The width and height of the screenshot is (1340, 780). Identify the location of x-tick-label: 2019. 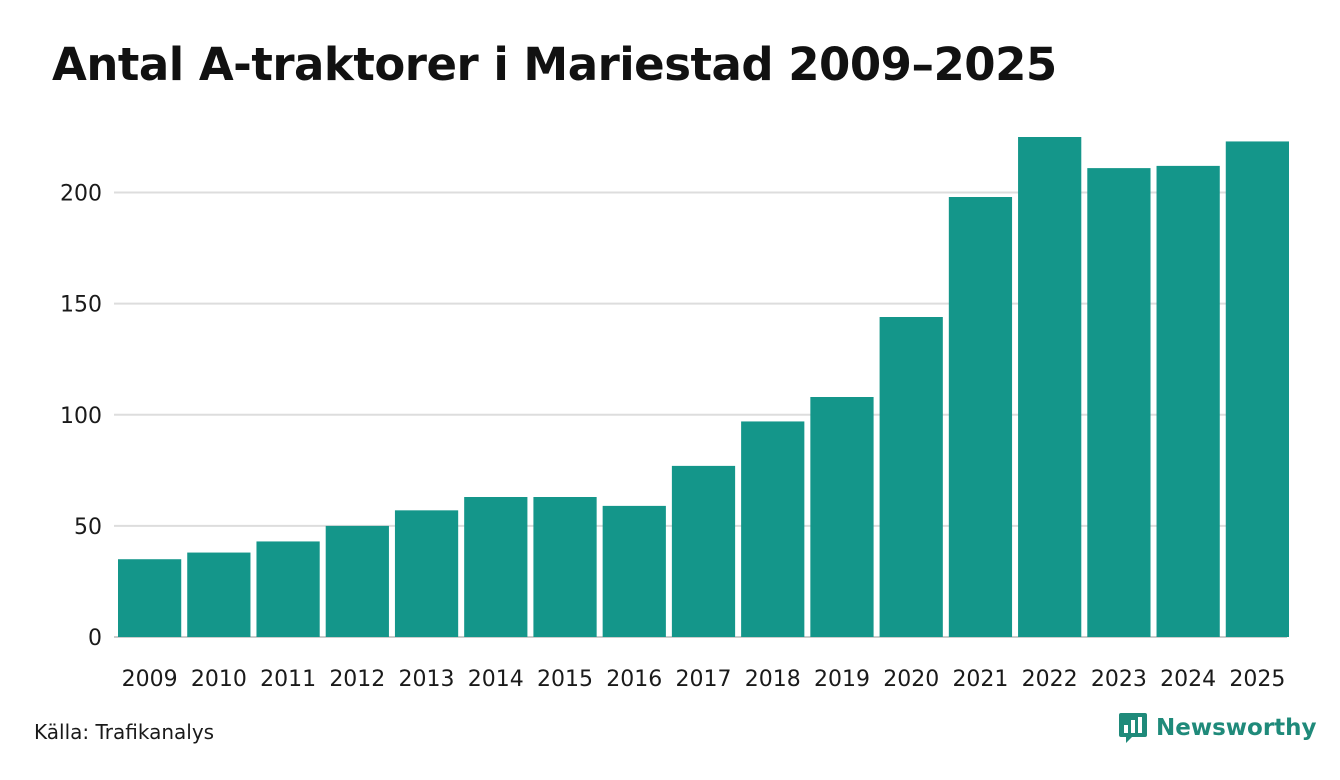
(842, 679).